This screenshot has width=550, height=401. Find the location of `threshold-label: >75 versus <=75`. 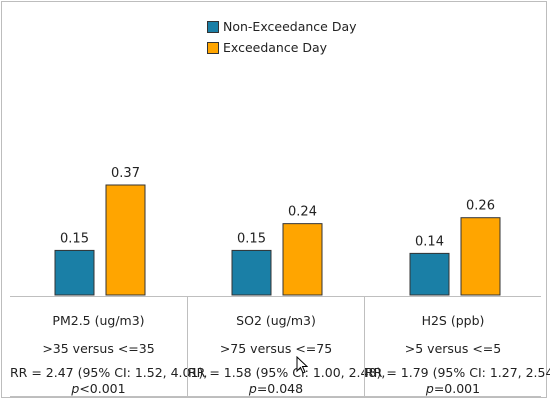

threshold-label: >75 versus <=75 is located at coordinates (276, 348).